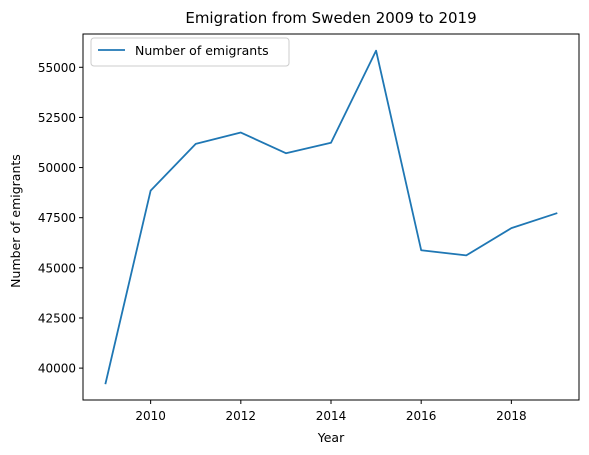 The width and height of the screenshot is (589, 455). I want to click on x-tick-label: 2012, so click(241, 416).